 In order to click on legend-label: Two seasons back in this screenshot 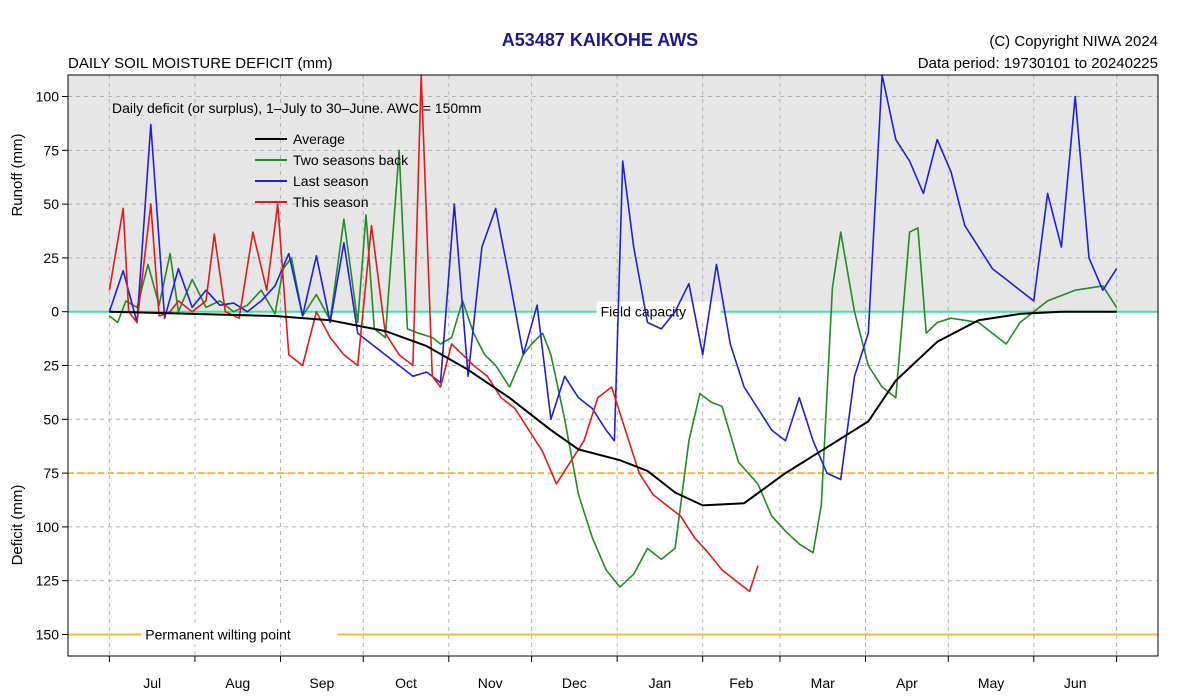, I will do `click(351, 160)`.